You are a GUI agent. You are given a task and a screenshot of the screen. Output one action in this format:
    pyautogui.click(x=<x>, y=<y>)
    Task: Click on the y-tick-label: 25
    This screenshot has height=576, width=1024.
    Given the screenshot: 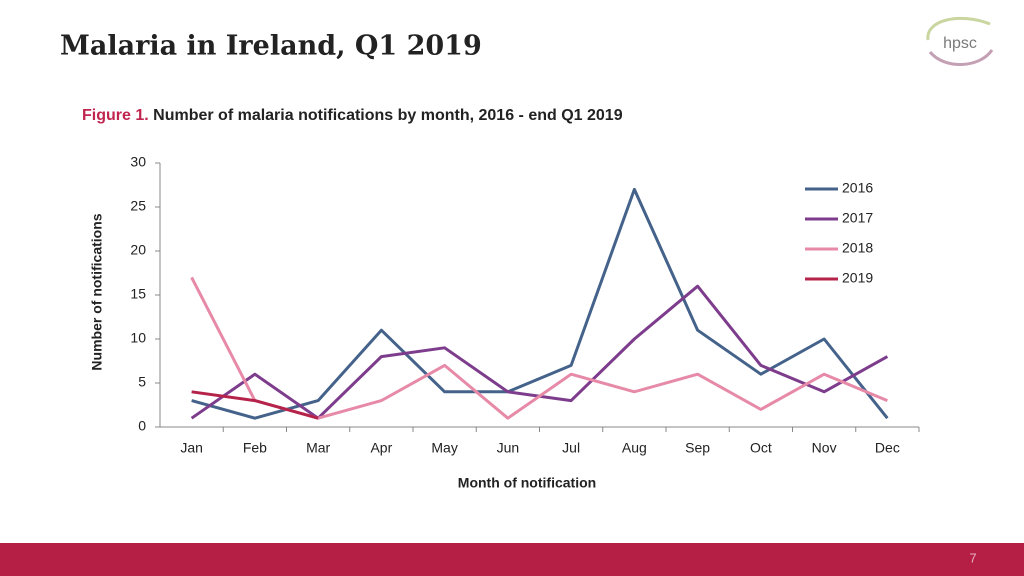 What is the action you would take?
    pyautogui.click(x=138, y=206)
    